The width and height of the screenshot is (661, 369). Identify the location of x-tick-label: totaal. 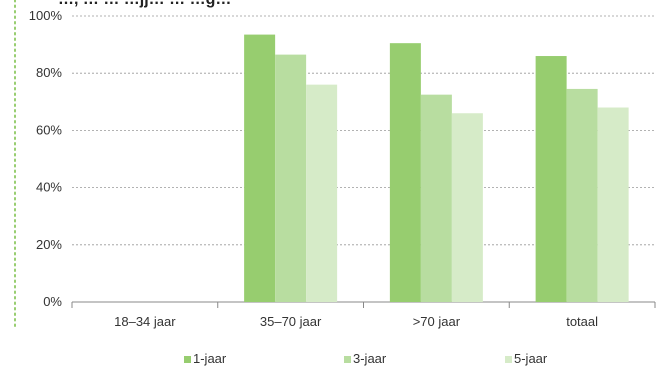
(582, 321).